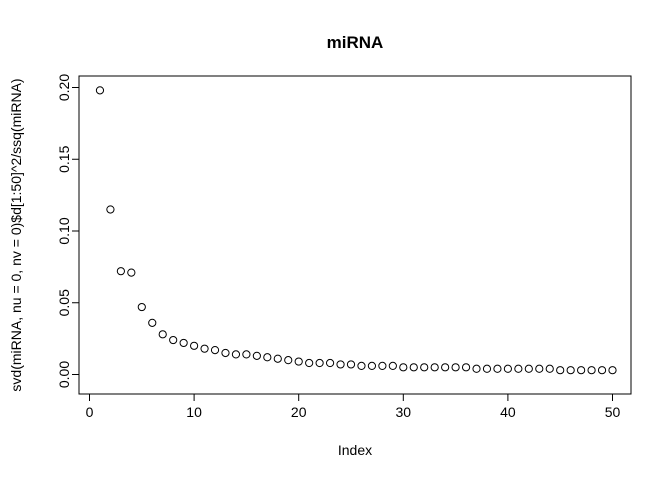  Describe the element at coordinates (194, 412) in the screenshot. I see `x-tick-label: 10` at that location.